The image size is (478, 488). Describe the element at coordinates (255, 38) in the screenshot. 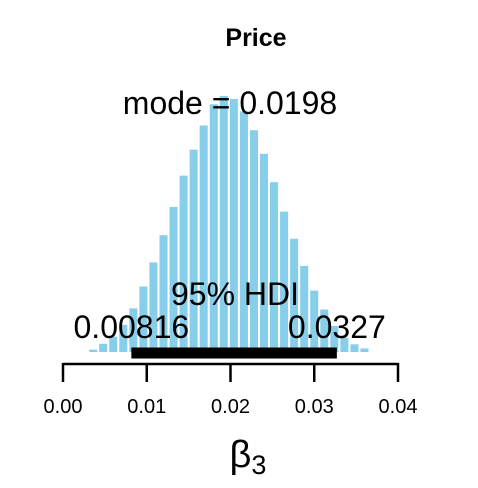

I see `chart-title: Price` at that location.